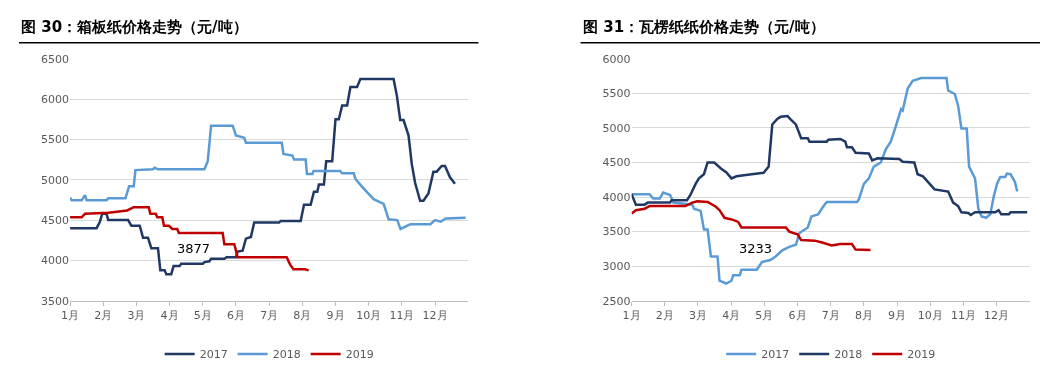 The width and height of the screenshot is (1050, 389). Describe the element at coordinates (756, 248) in the screenshot. I see `annotation: 3233` at that location.